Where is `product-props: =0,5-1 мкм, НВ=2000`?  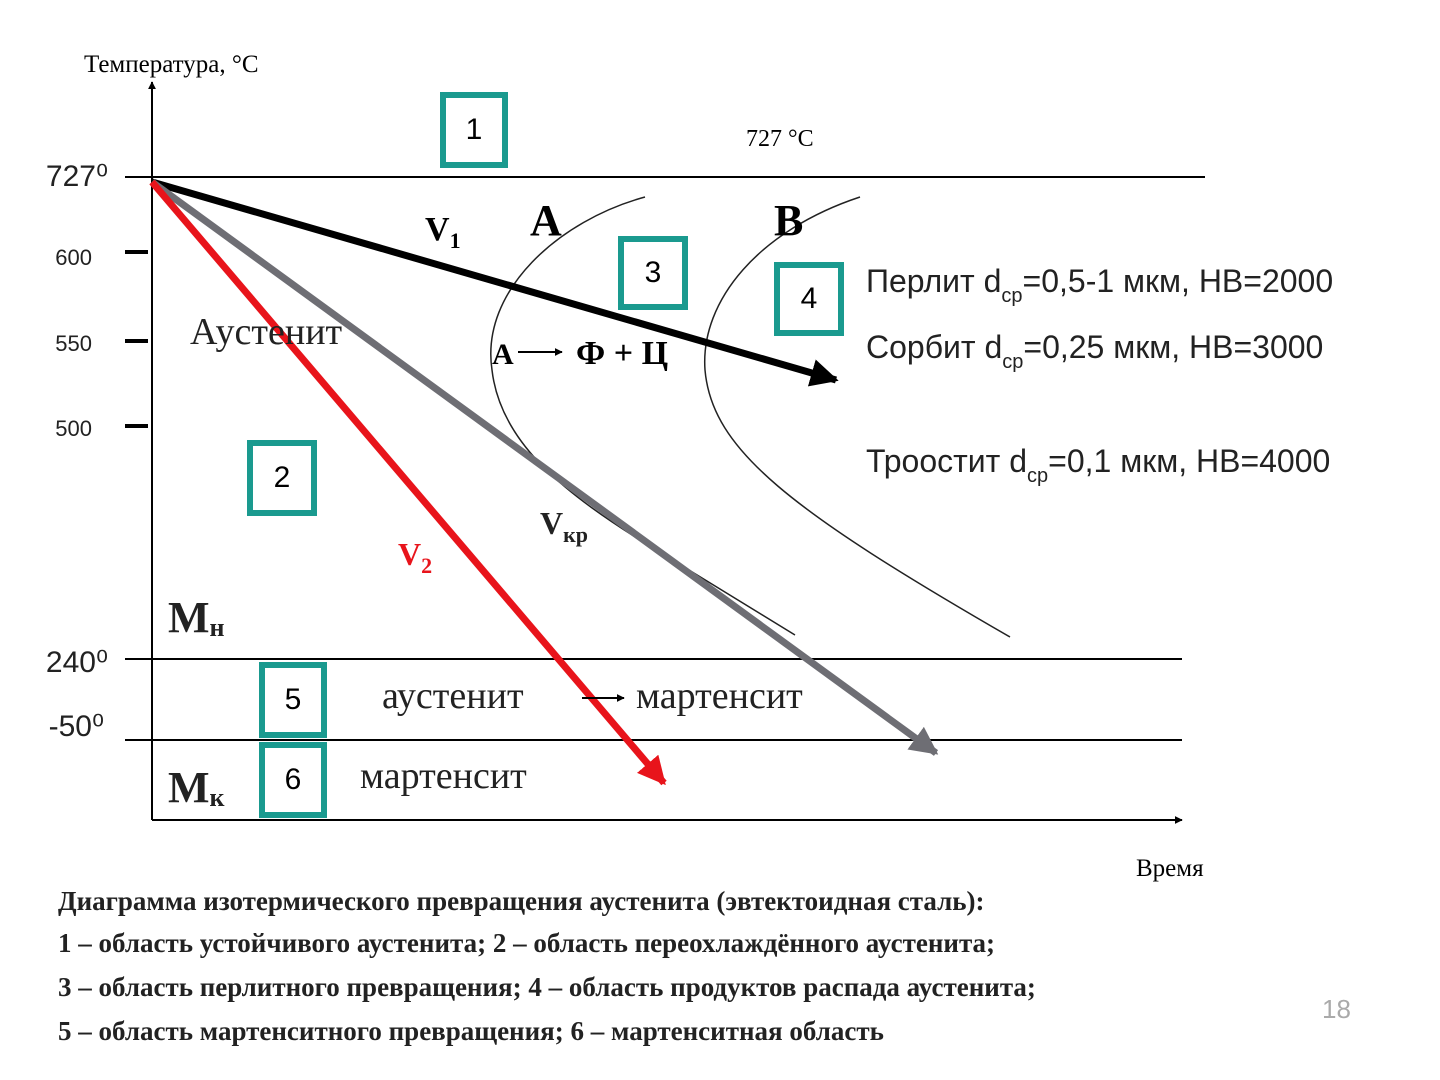 product-props: =0,5-1 мкм, НВ=2000 is located at coordinates (1178, 281).